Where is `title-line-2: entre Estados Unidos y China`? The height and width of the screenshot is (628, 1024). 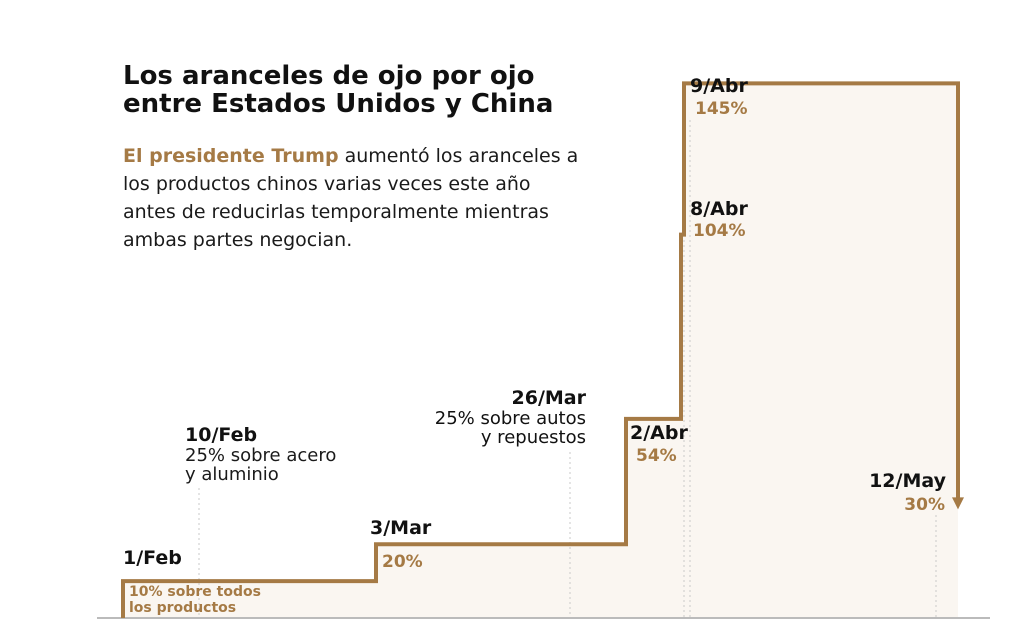
title-line-2: entre Estados Unidos y China is located at coordinates (338, 104).